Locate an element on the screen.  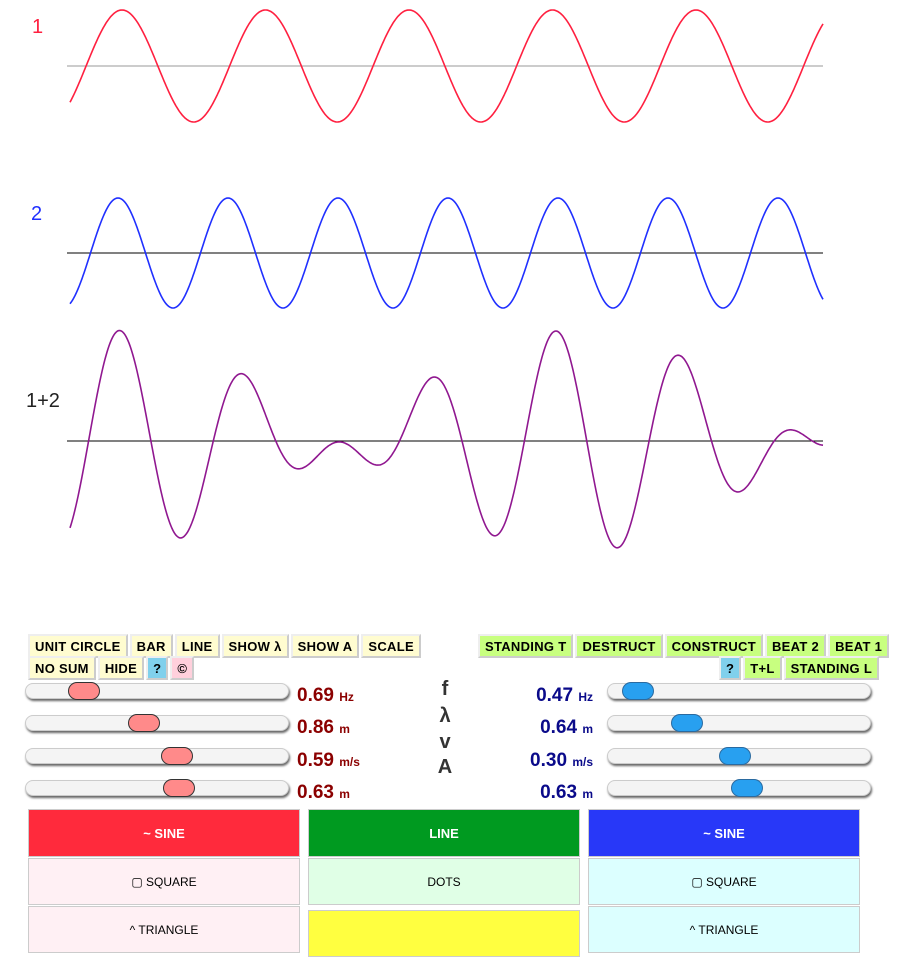
wave2-frequency-slider is located at coordinates (739, 691).